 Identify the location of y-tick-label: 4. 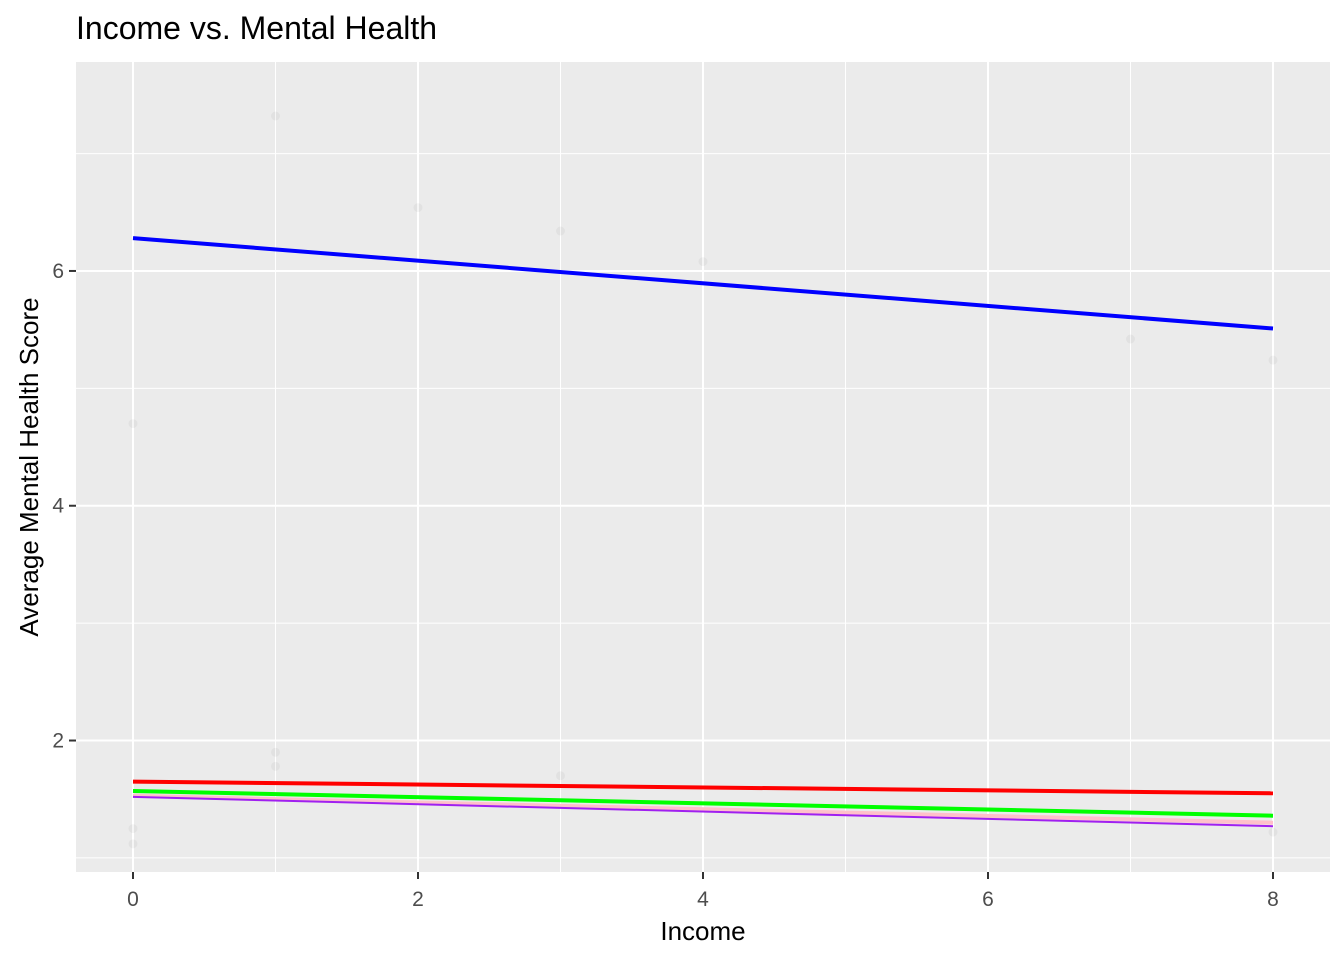
(58, 506).